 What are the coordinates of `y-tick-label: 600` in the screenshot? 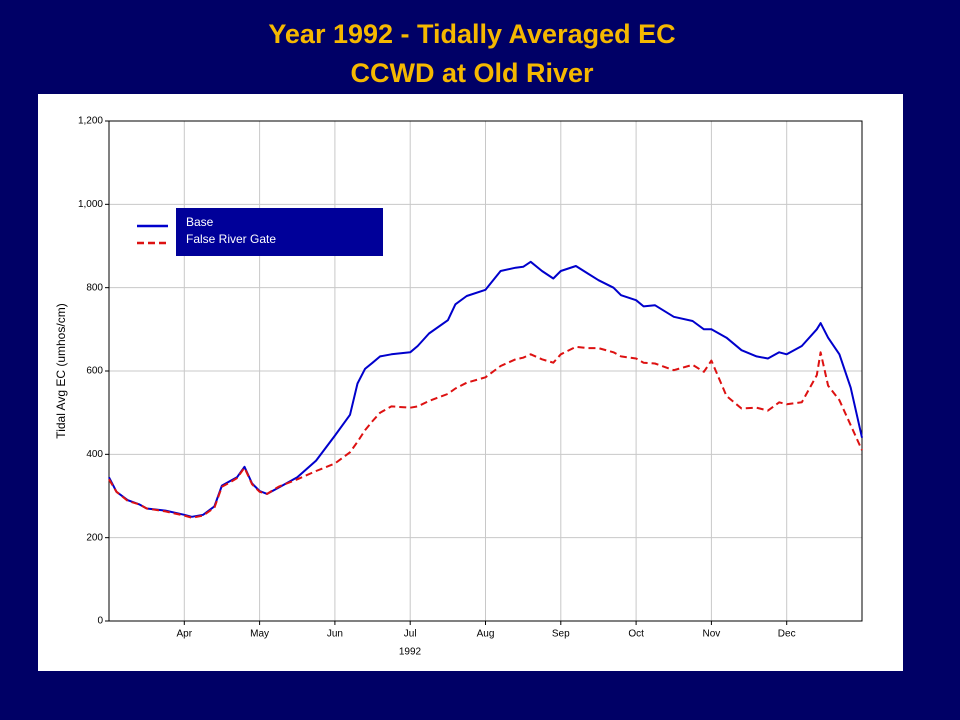 It's located at (94, 371).